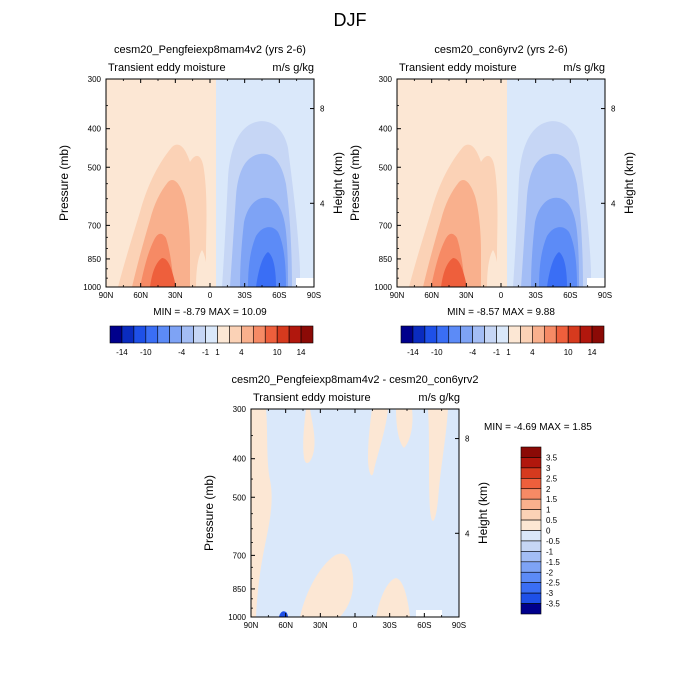 This screenshot has height=700, width=700. I want to click on colorbar-label: 0, so click(548, 531).